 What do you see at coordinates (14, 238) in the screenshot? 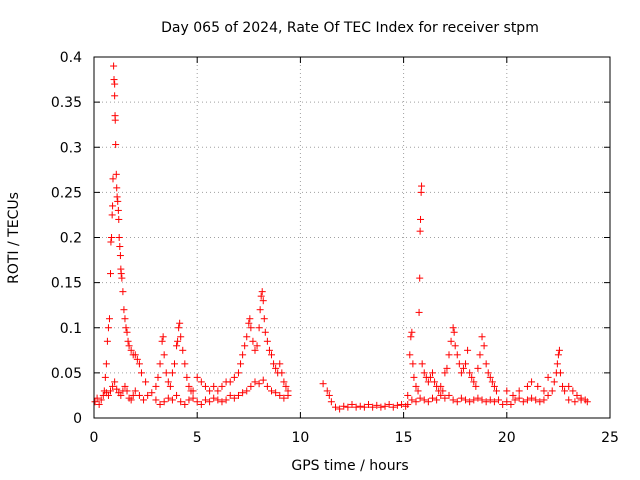
I see `y-axis-label: ROTI / TECUs` at bounding box center [14, 238].